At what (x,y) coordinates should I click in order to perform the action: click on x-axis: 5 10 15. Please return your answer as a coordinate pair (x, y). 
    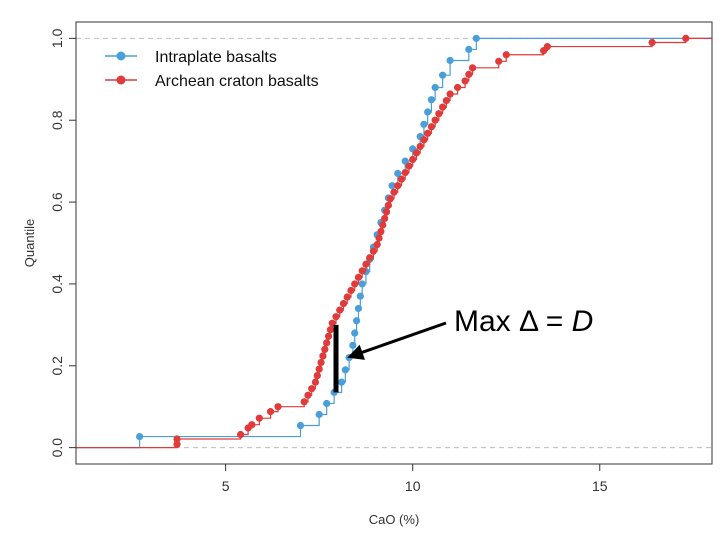
    Looking at the image, I should click on (415, 478).